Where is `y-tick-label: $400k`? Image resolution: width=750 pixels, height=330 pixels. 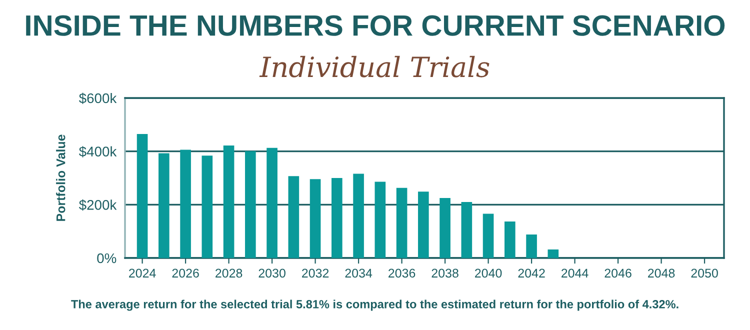
y-tick-label: $400k is located at coordinates (97, 152).